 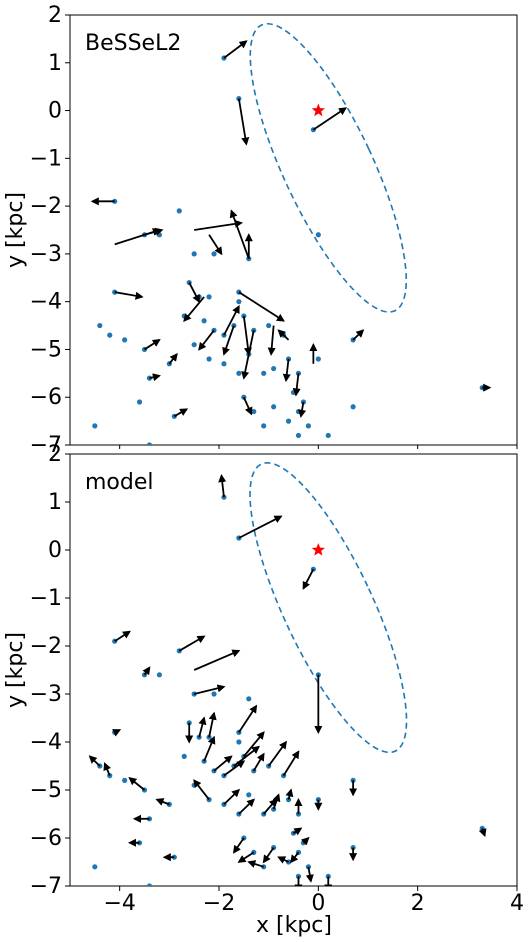 What do you see at coordinates (517, 903) in the screenshot?
I see `x-tick-label: 4` at bounding box center [517, 903].